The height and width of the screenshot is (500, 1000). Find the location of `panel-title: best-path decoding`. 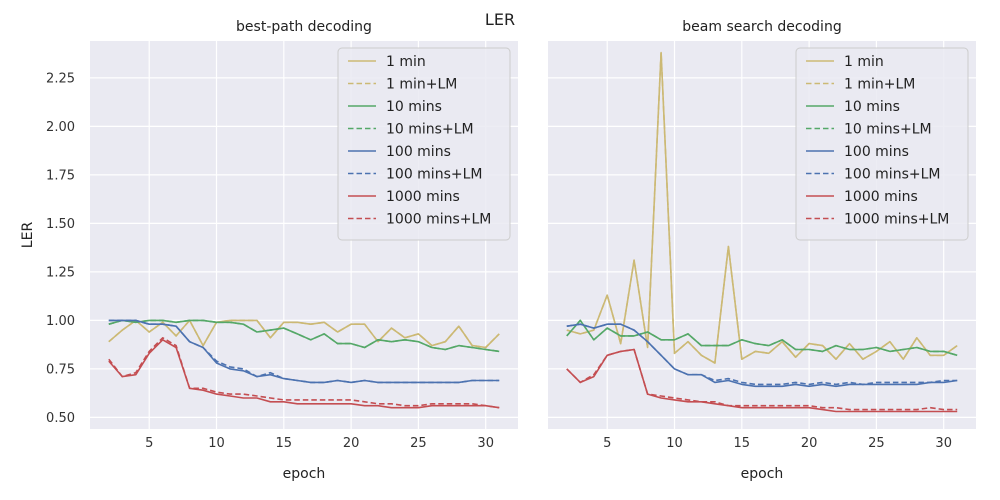

panel-title: best-path decoding is located at coordinates (304, 27).